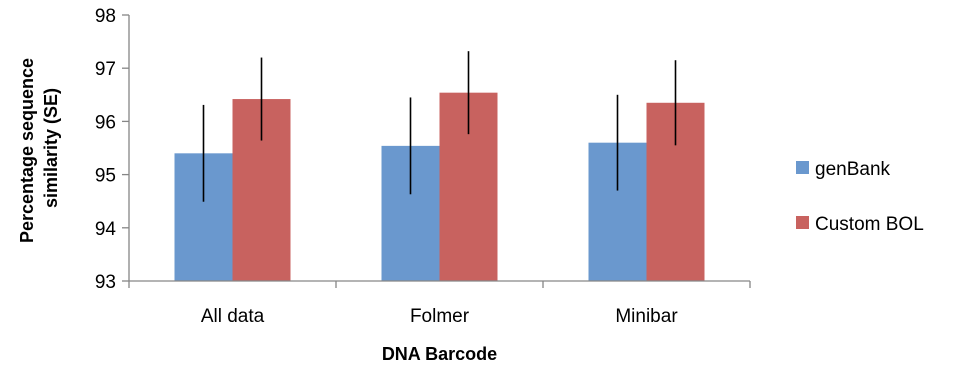 This screenshot has height=369, width=956. Describe the element at coordinates (440, 316) in the screenshot. I see `x-tick-label: Folmer` at that location.